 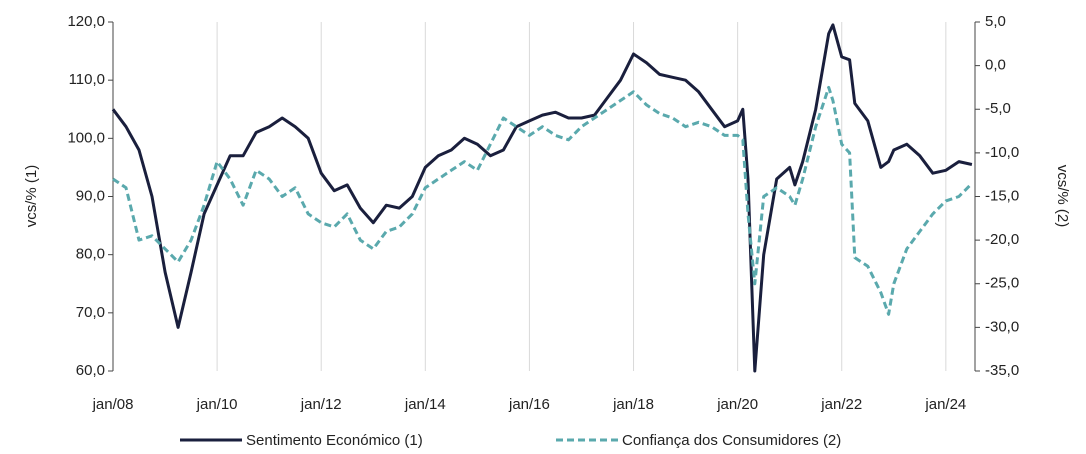 What do you see at coordinates (995, 21) in the screenshot?
I see `y2-tick-label: 5,0` at bounding box center [995, 21].